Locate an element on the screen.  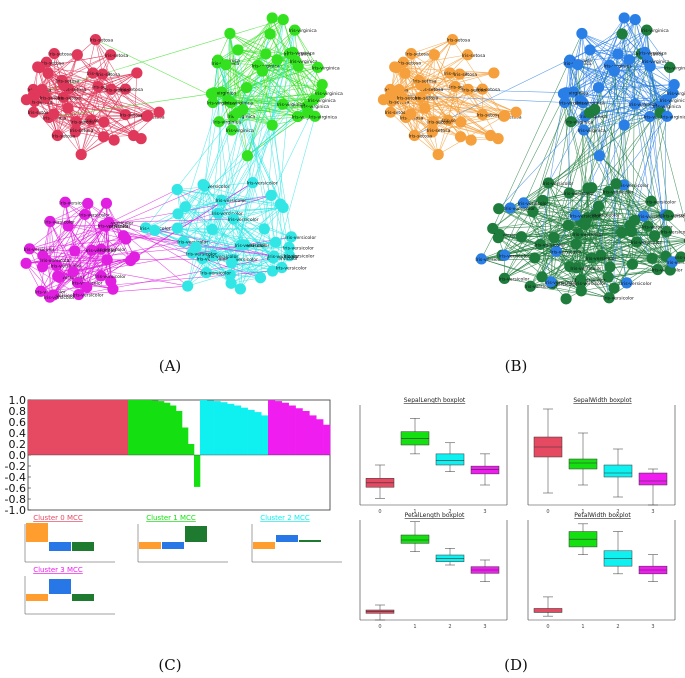
y-tick-label: 0.6 is located at coordinates (18, 422).